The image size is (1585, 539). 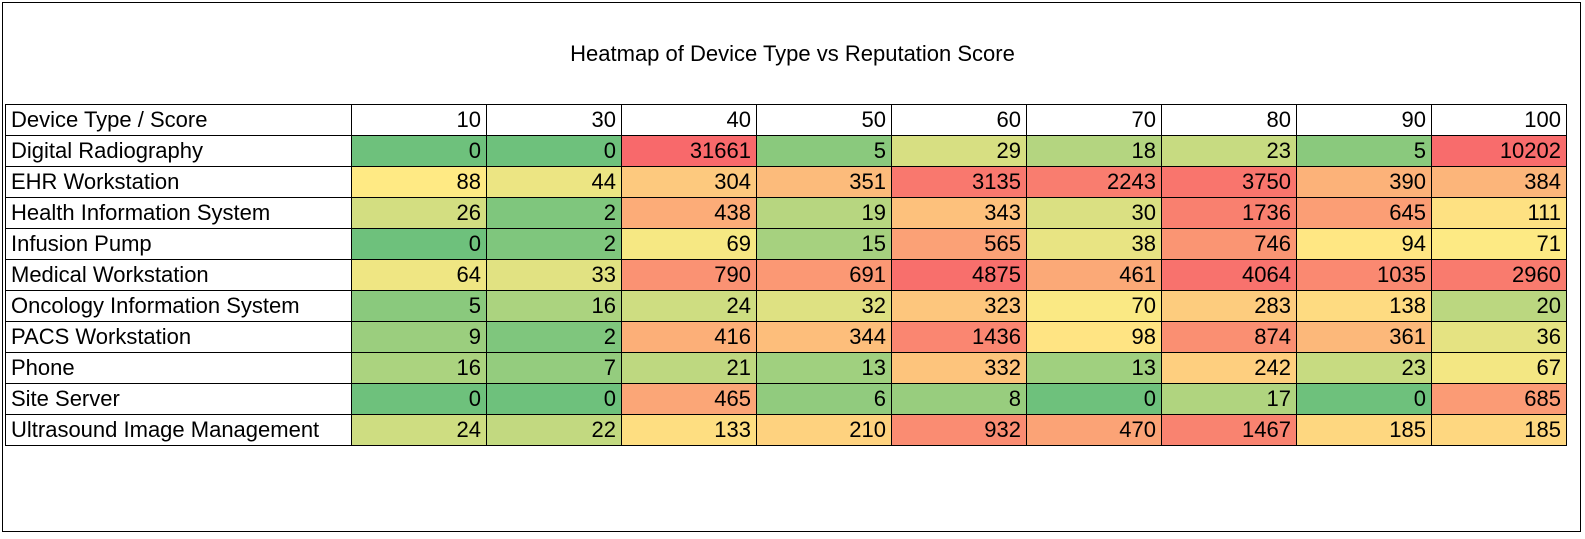 I want to click on heatmap-cell: 32, so click(x=824, y=306).